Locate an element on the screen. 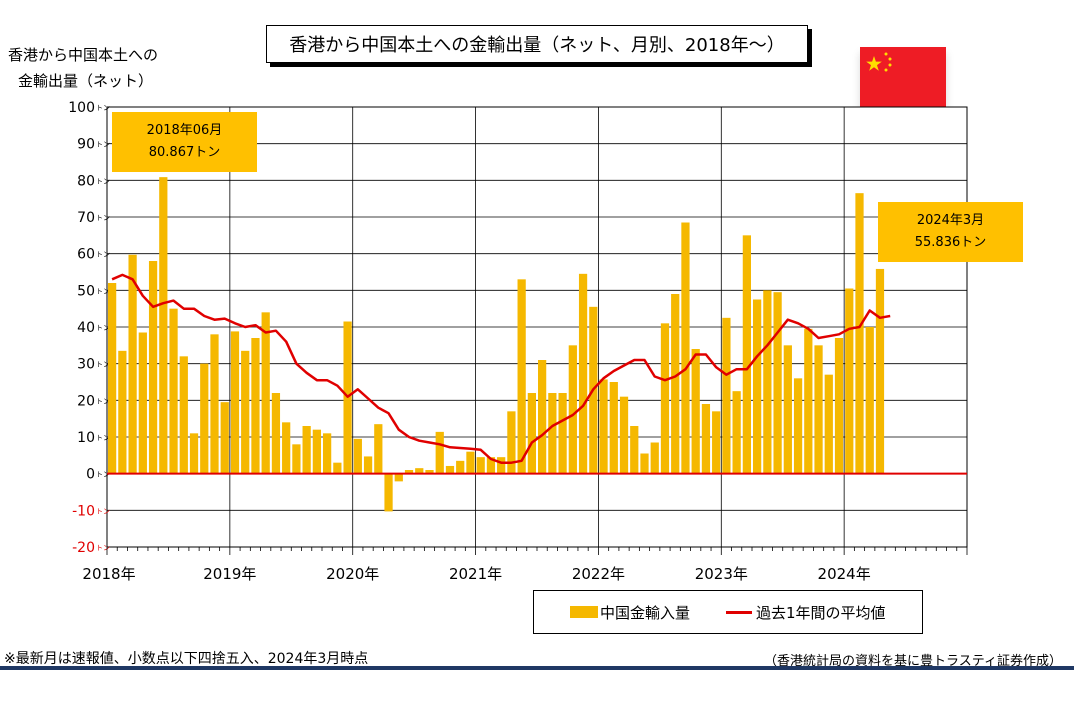 This screenshot has height=707, width=1074. callout-2024-03-value: 55.836トン is located at coordinates (950, 242).